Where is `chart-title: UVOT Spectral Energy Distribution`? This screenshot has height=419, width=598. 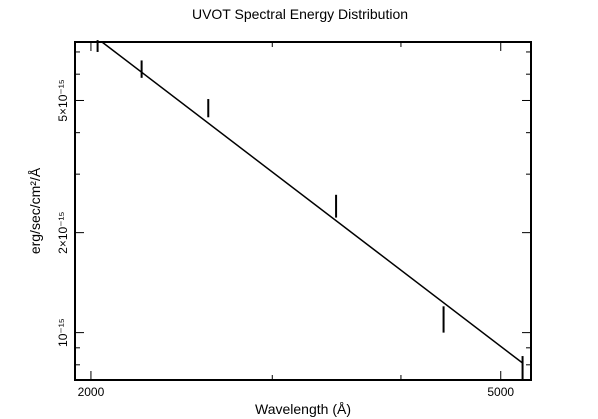
chart-title: UVOT Spectral Energy Distribution is located at coordinates (300, 14).